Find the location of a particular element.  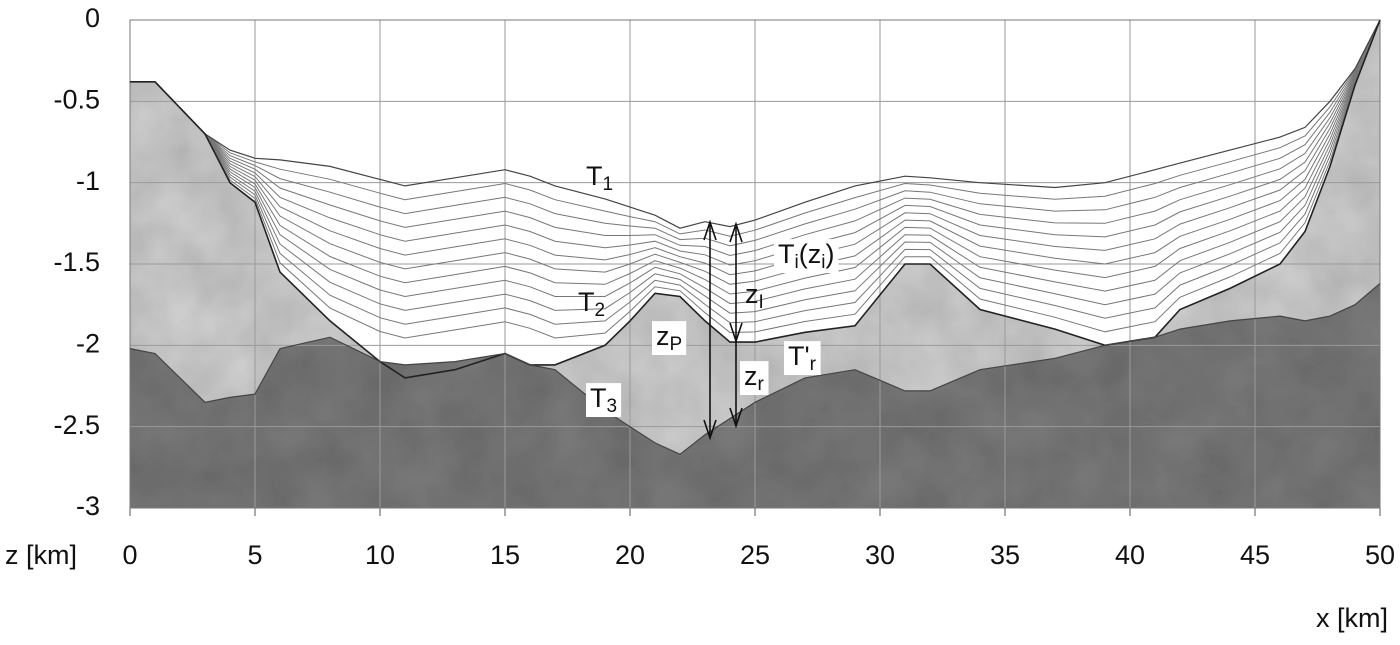

annotation-text: T' is located at coordinates (799, 356).